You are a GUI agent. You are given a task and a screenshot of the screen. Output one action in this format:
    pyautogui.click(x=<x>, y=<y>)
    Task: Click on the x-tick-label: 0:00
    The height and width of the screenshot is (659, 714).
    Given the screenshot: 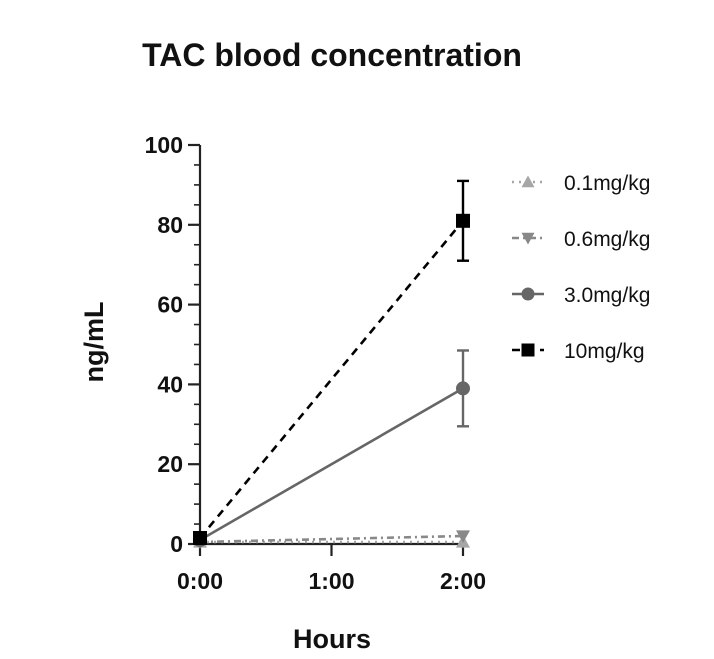 What is the action you would take?
    pyautogui.click(x=200, y=581)
    